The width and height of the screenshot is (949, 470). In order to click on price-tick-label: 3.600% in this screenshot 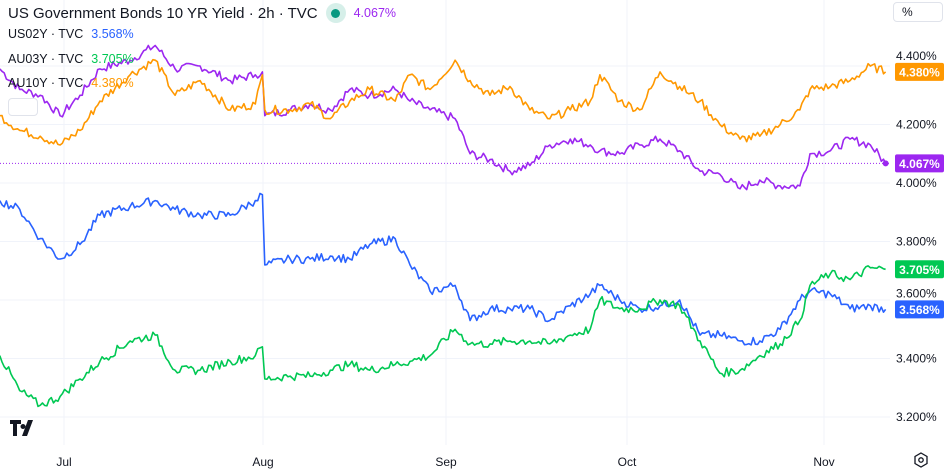, I will do `click(916, 293)`.